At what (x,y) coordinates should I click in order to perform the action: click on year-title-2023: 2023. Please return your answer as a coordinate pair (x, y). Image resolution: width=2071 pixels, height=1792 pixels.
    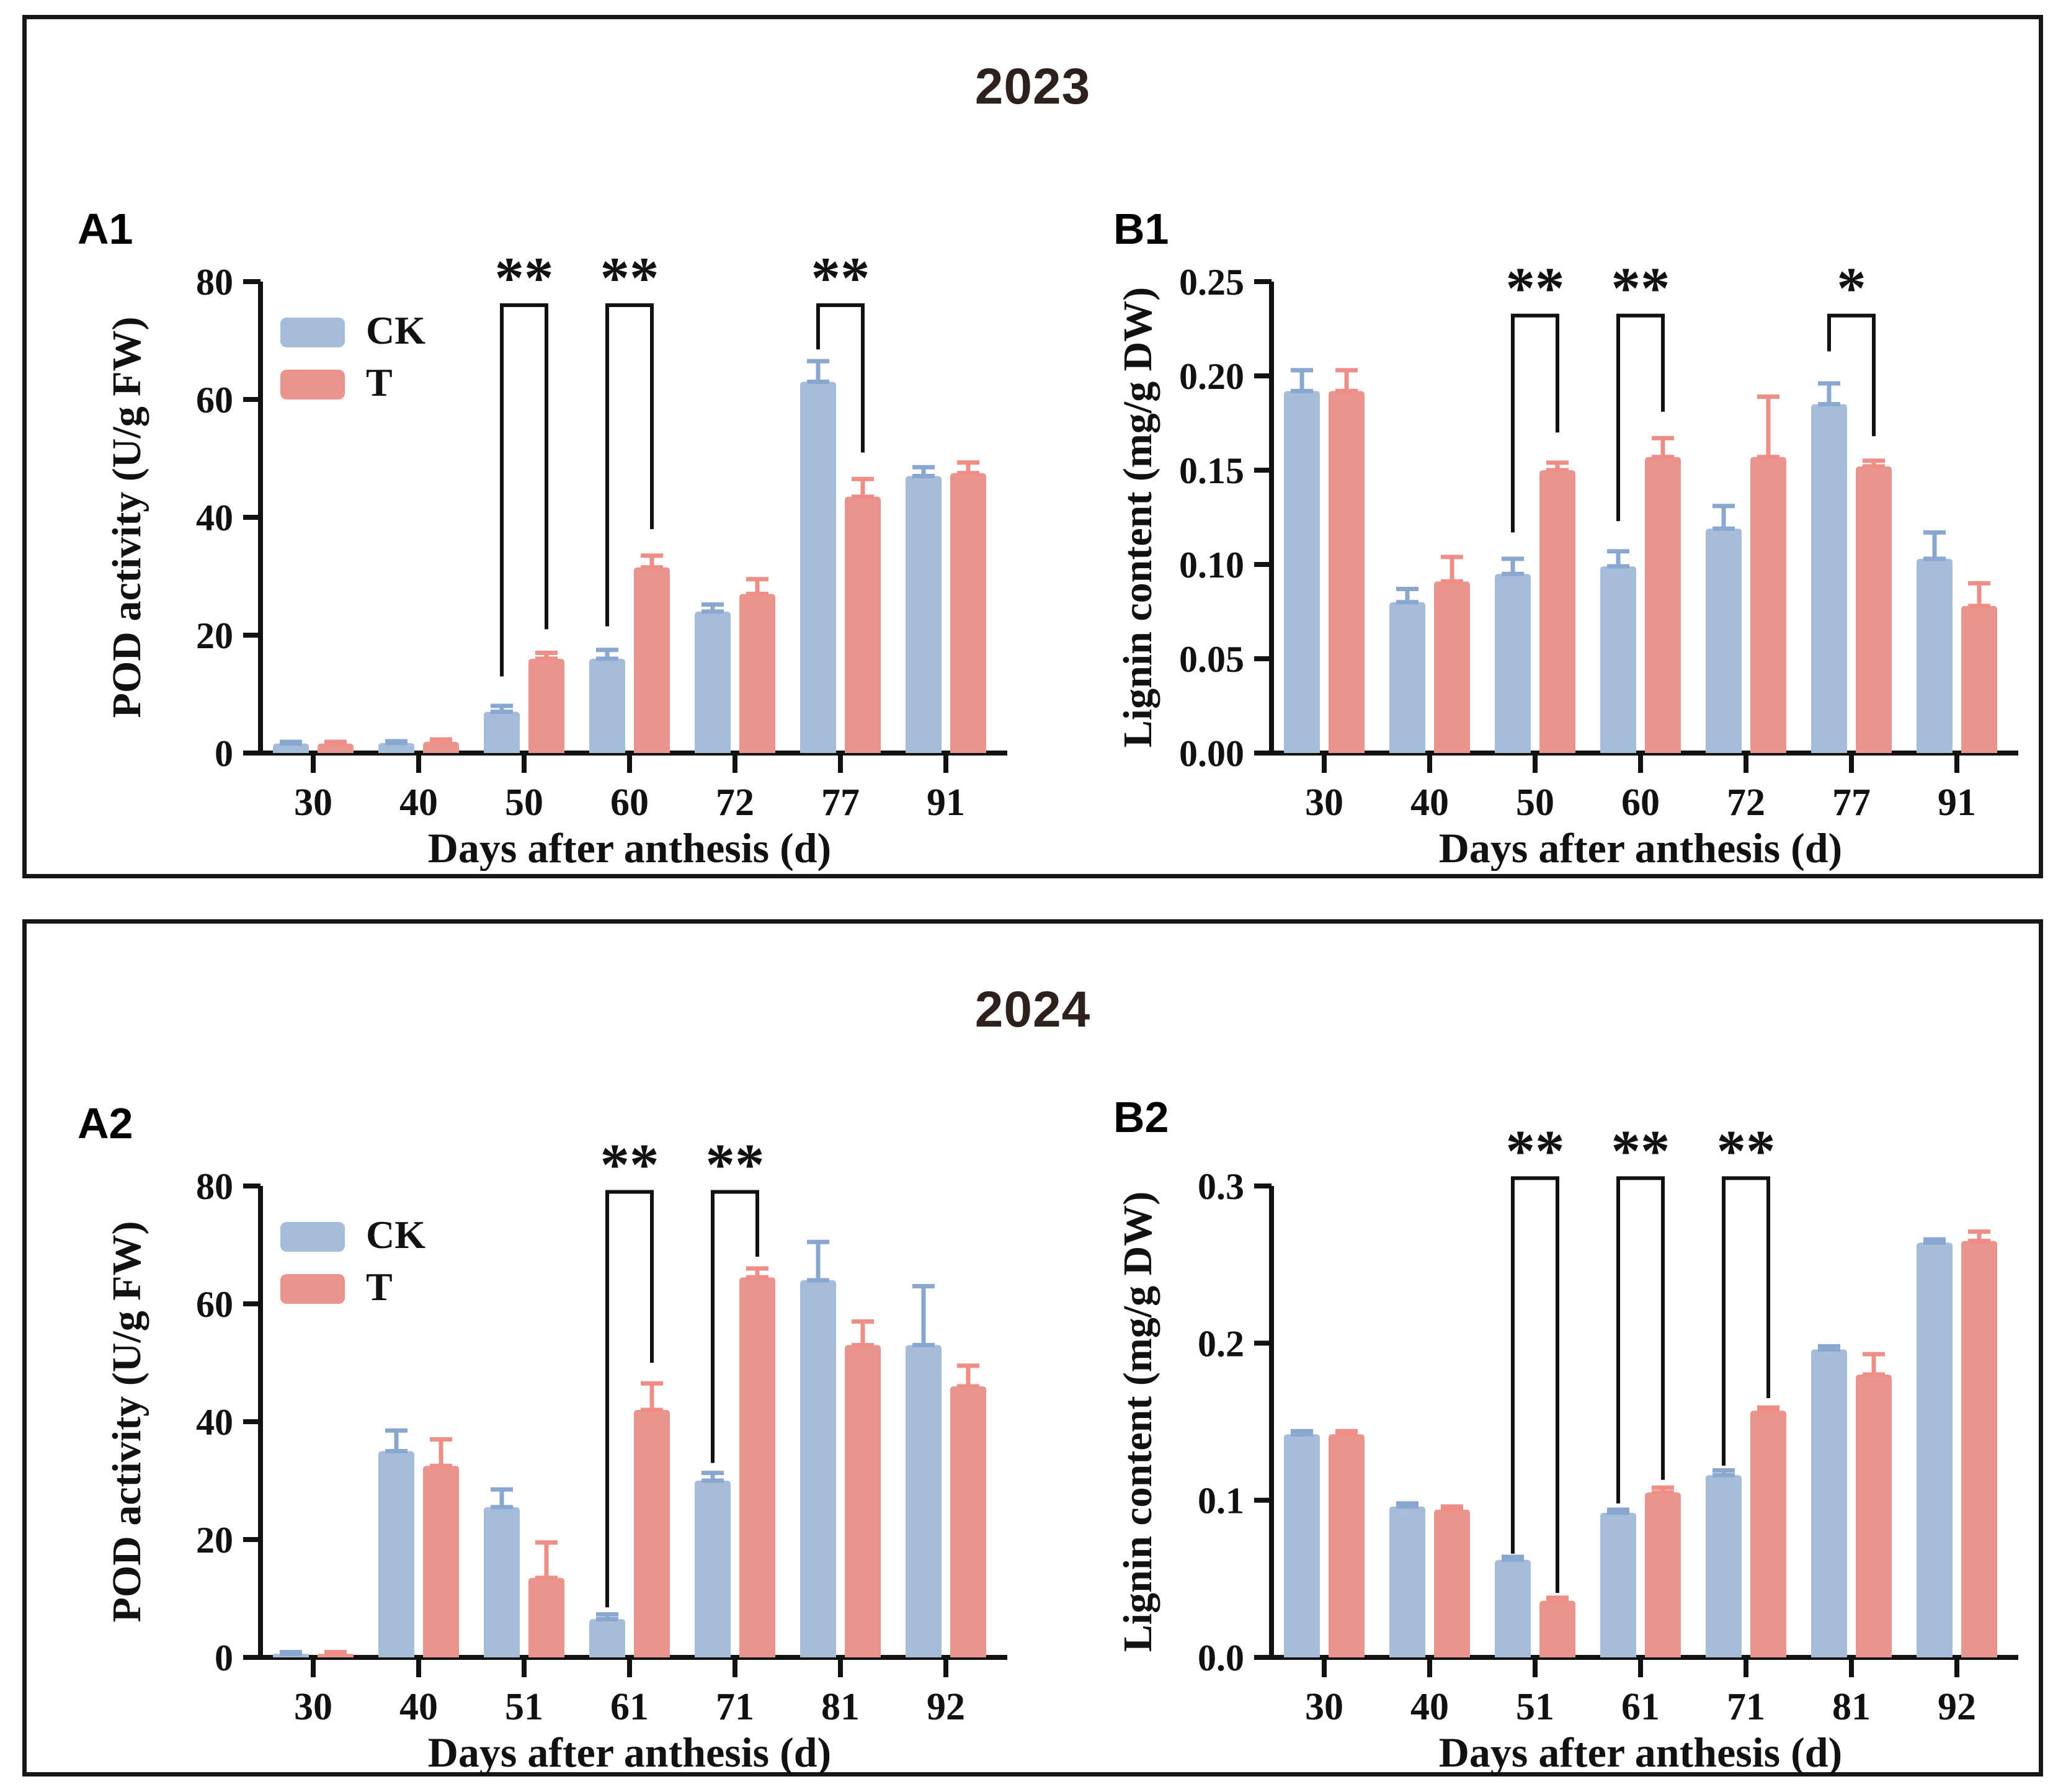
    Looking at the image, I should click on (1032, 87).